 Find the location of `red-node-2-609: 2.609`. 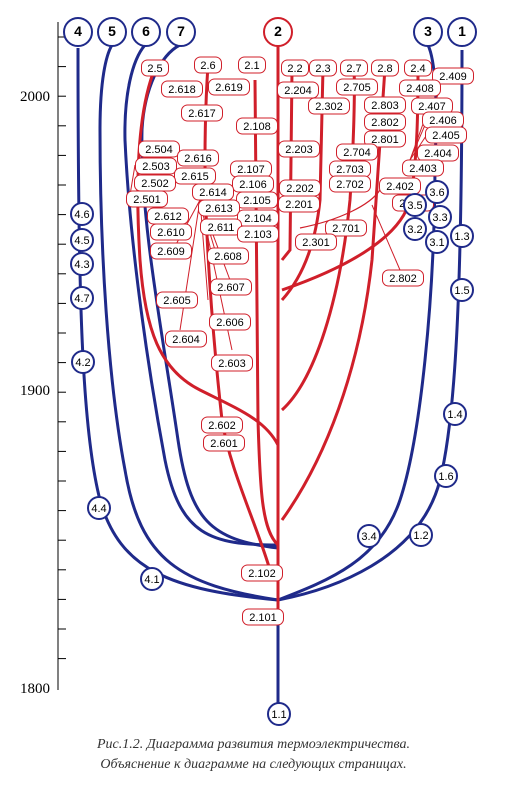

red-node-2-609: 2.609 is located at coordinates (171, 251).